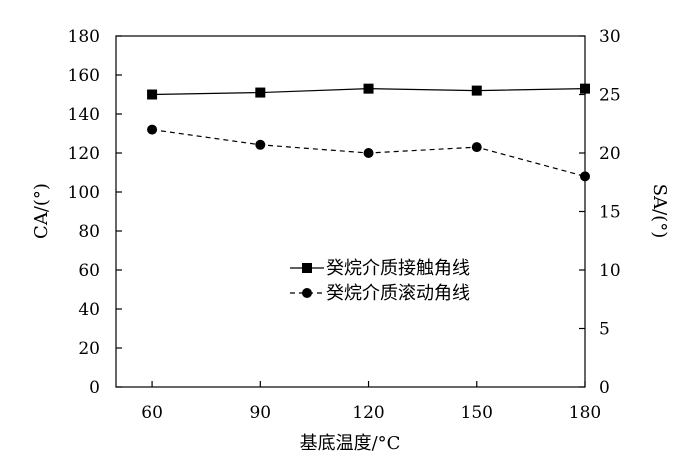 The height and width of the screenshot is (462, 679). Describe the element at coordinates (380, 281) in the screenshot. I see `legend: 癸烷介质接触角线 癸烷介质滚动角线` at that location.